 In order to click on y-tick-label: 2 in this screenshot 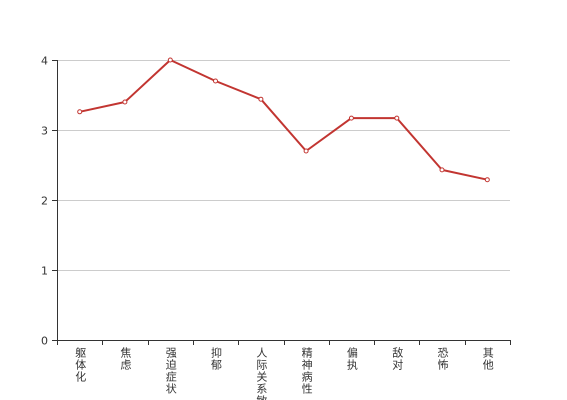, I will do `click(44, 201)`.